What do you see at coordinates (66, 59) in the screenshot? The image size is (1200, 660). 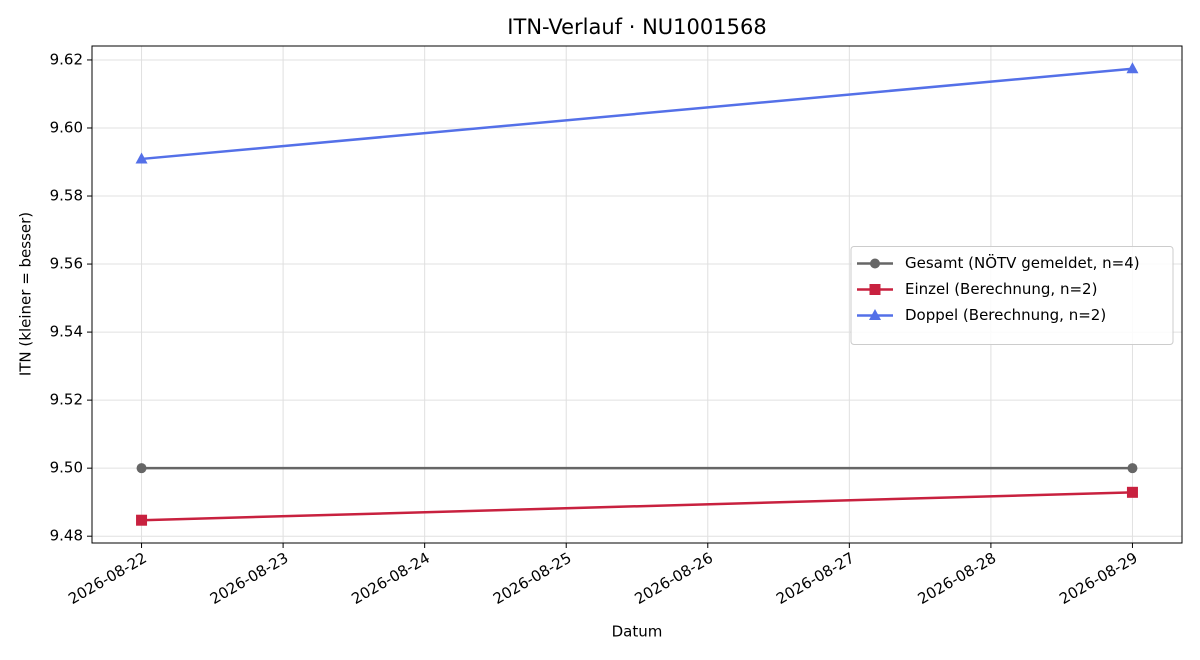 I see `y-tick-label: 9.62` at bounding box center [66, 59].